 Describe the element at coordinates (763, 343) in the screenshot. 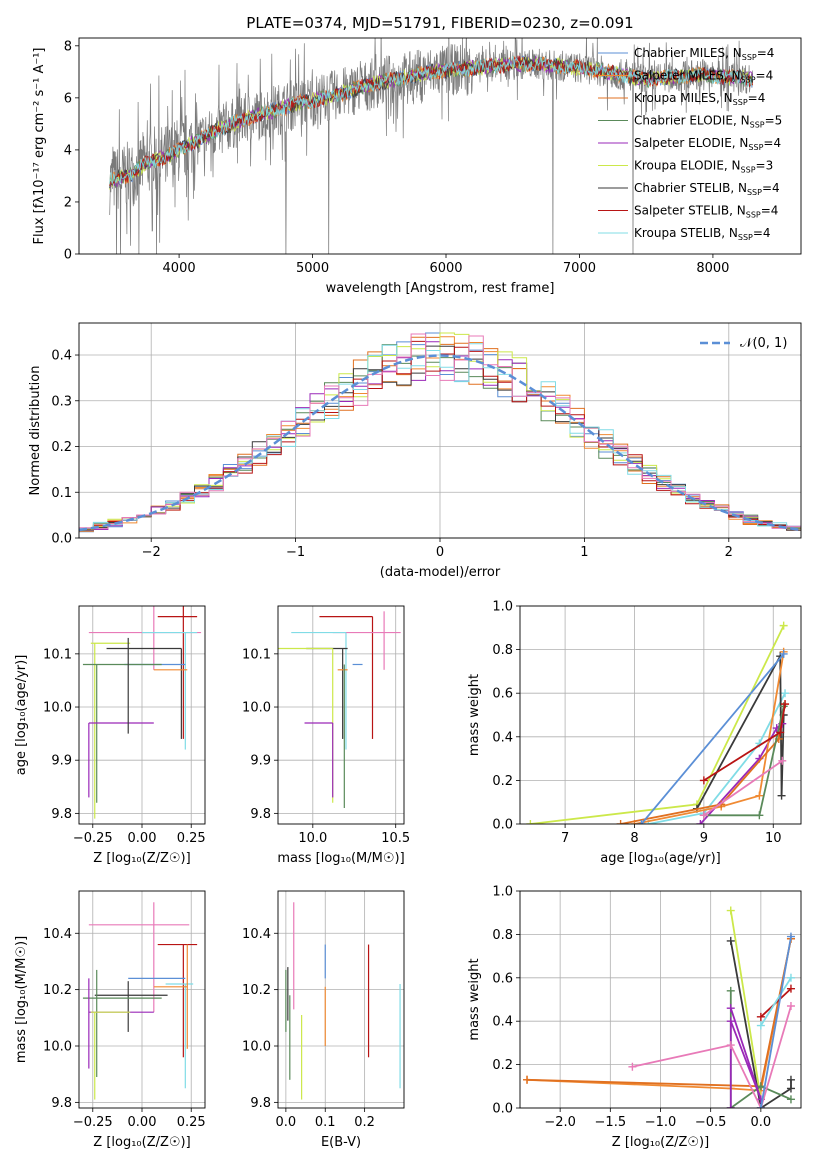

I see `legend-entry: 𝒩(0, 1)` at that location.